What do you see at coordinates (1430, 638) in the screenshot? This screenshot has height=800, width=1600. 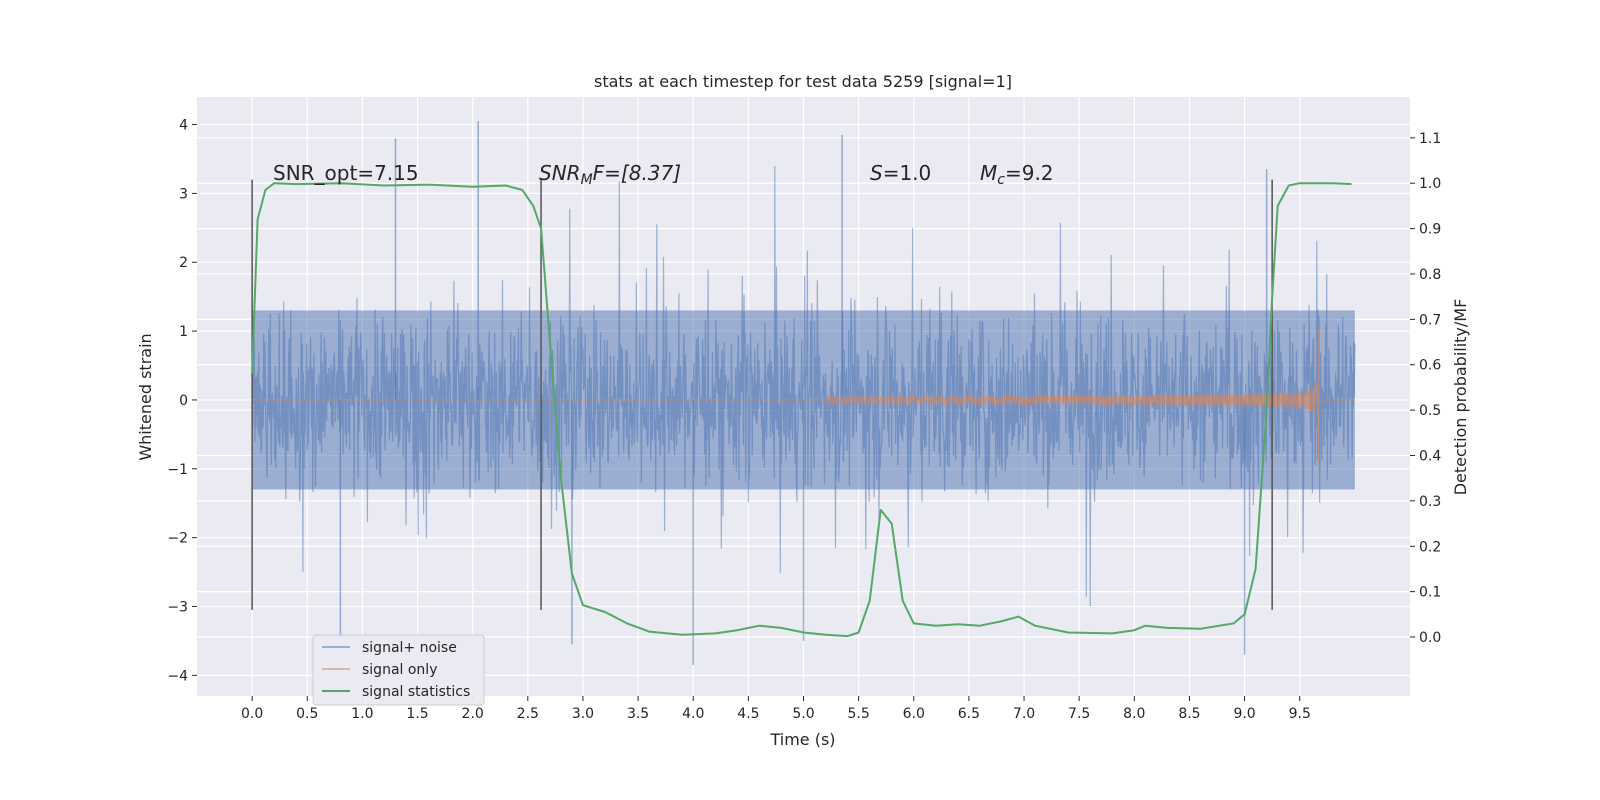 I see `y2-tick-label: 0.0` at bounding box center [1430, 638].